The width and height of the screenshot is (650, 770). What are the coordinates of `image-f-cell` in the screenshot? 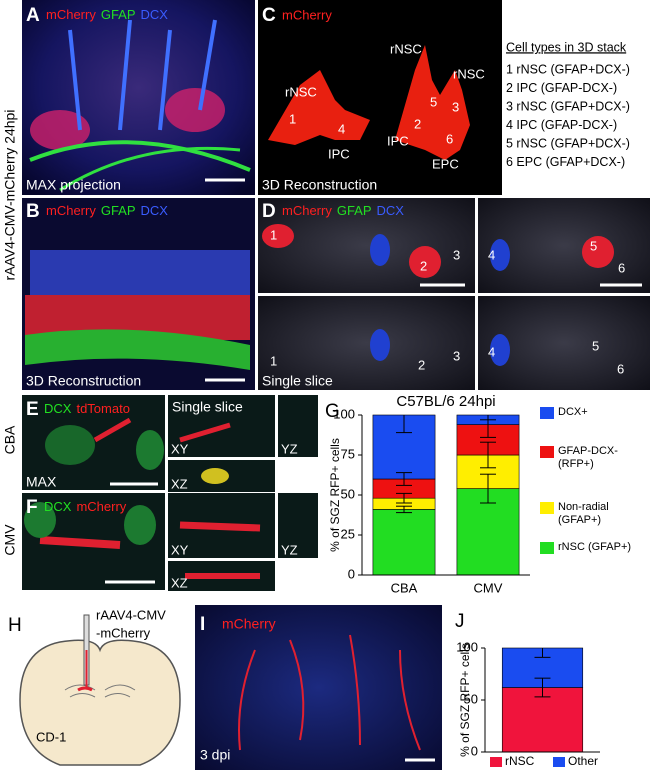 It's located at (220, 526).